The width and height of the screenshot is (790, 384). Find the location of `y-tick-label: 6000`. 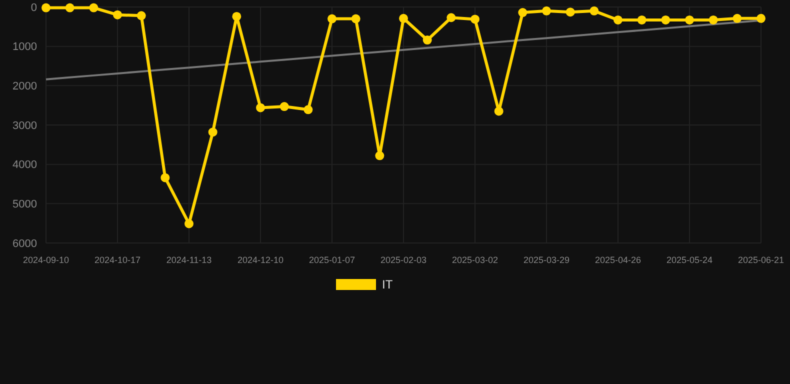

y-tick-label: 6000 is located at coordinates (24, 244).